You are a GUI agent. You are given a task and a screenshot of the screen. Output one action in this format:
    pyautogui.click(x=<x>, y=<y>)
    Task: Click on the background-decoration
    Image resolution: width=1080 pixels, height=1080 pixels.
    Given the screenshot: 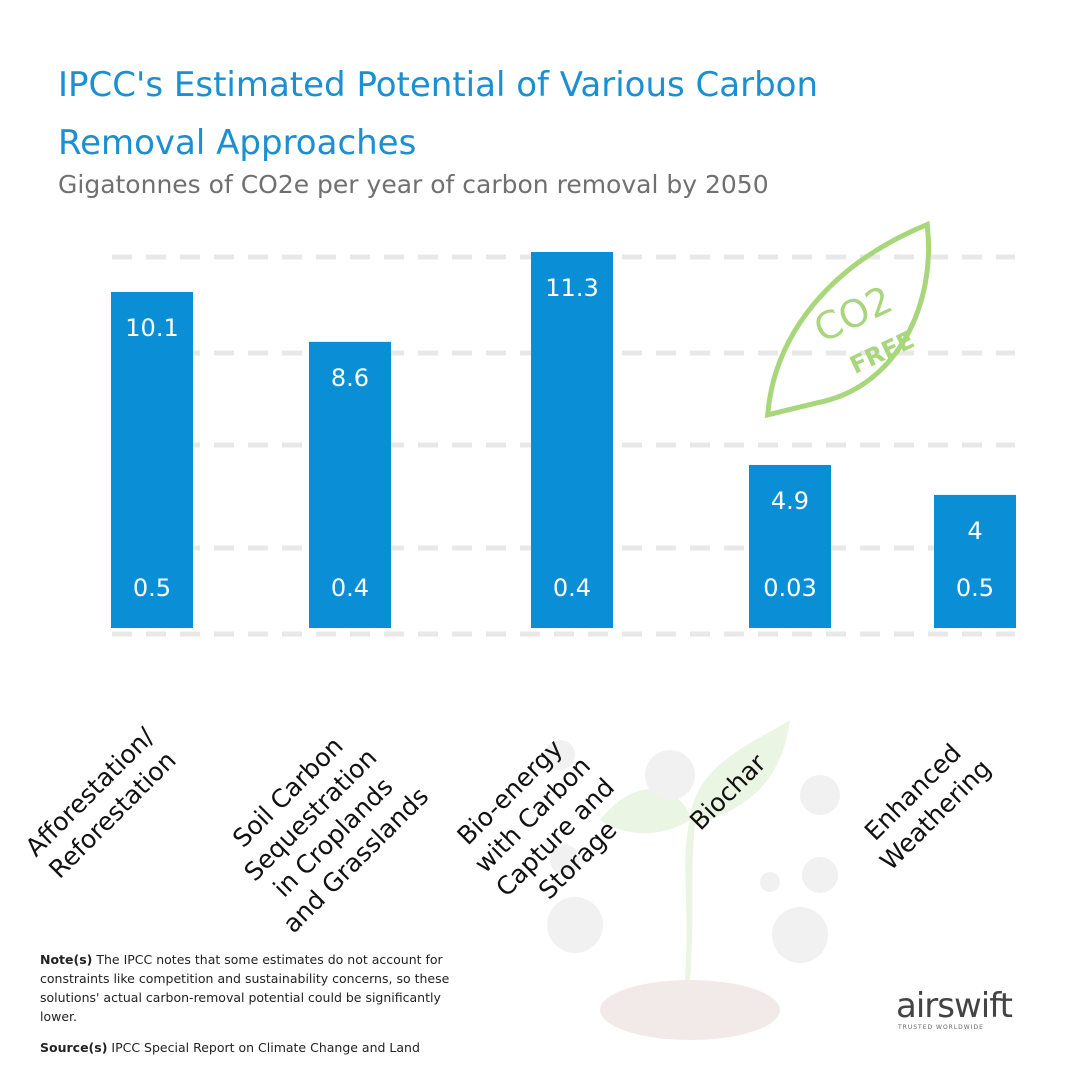 What is the action you would take?
    pyautogui.click(x=692, y=880)
    